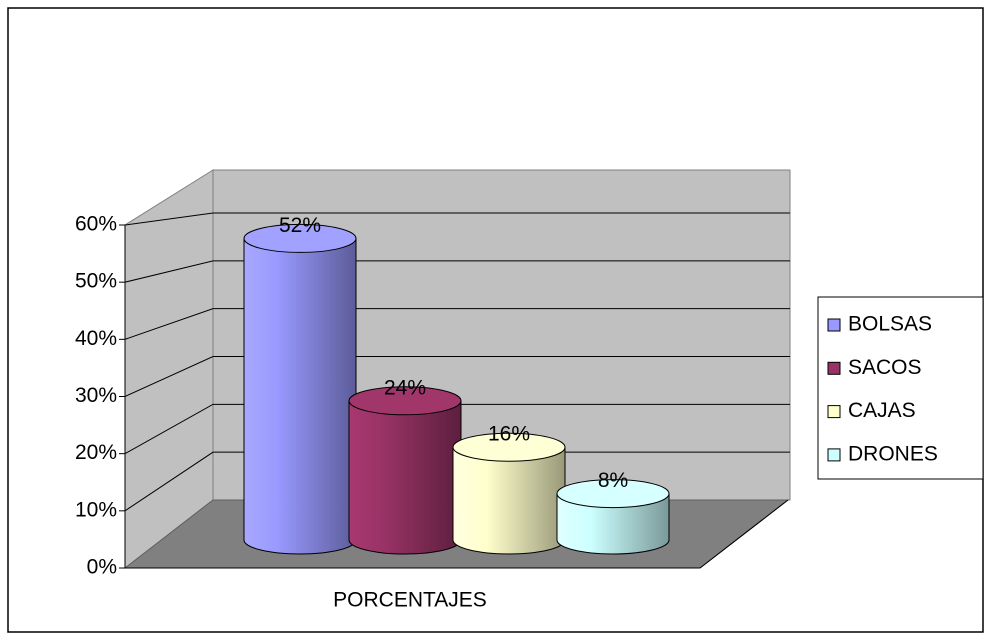  Describe the element at coordinates (509, 434) in the screenshot. I see `value-label: 16%` at that location.